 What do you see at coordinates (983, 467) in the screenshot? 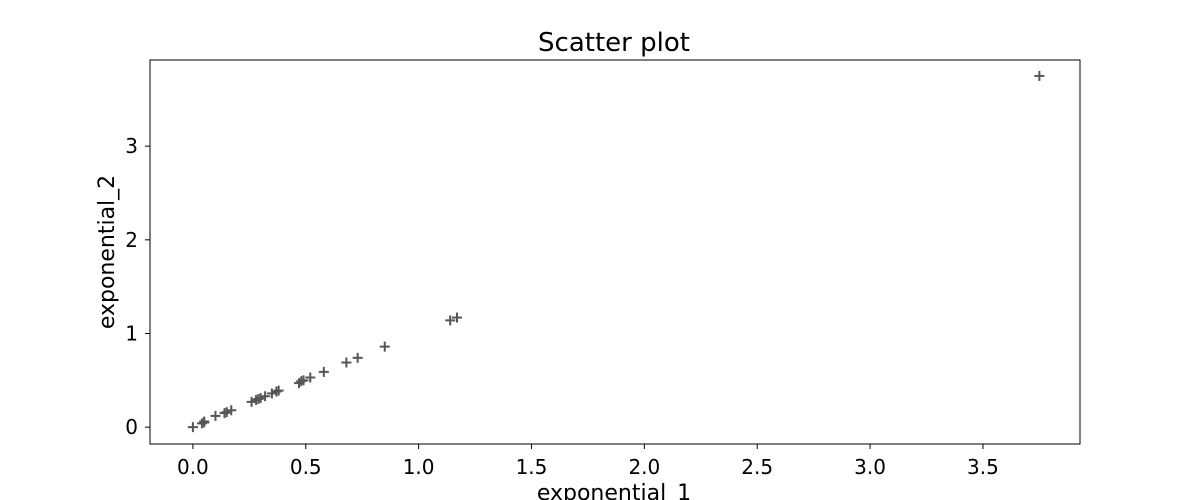
I see `x-tick-label: 3.5` at bounding box center [983, 467].